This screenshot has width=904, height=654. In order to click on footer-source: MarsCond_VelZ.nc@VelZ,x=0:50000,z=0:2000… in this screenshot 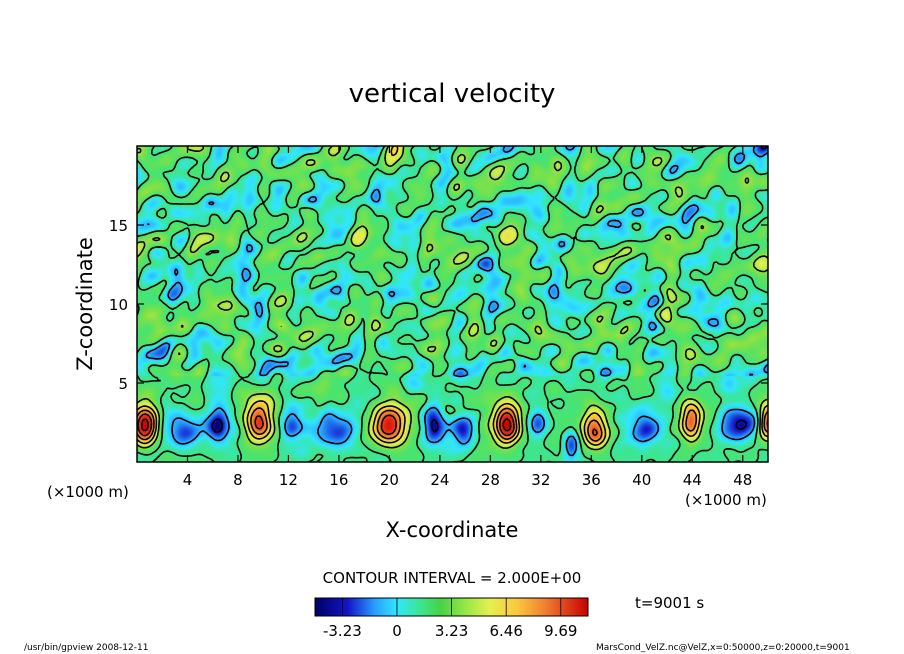, I will do `click(723, 648)`.